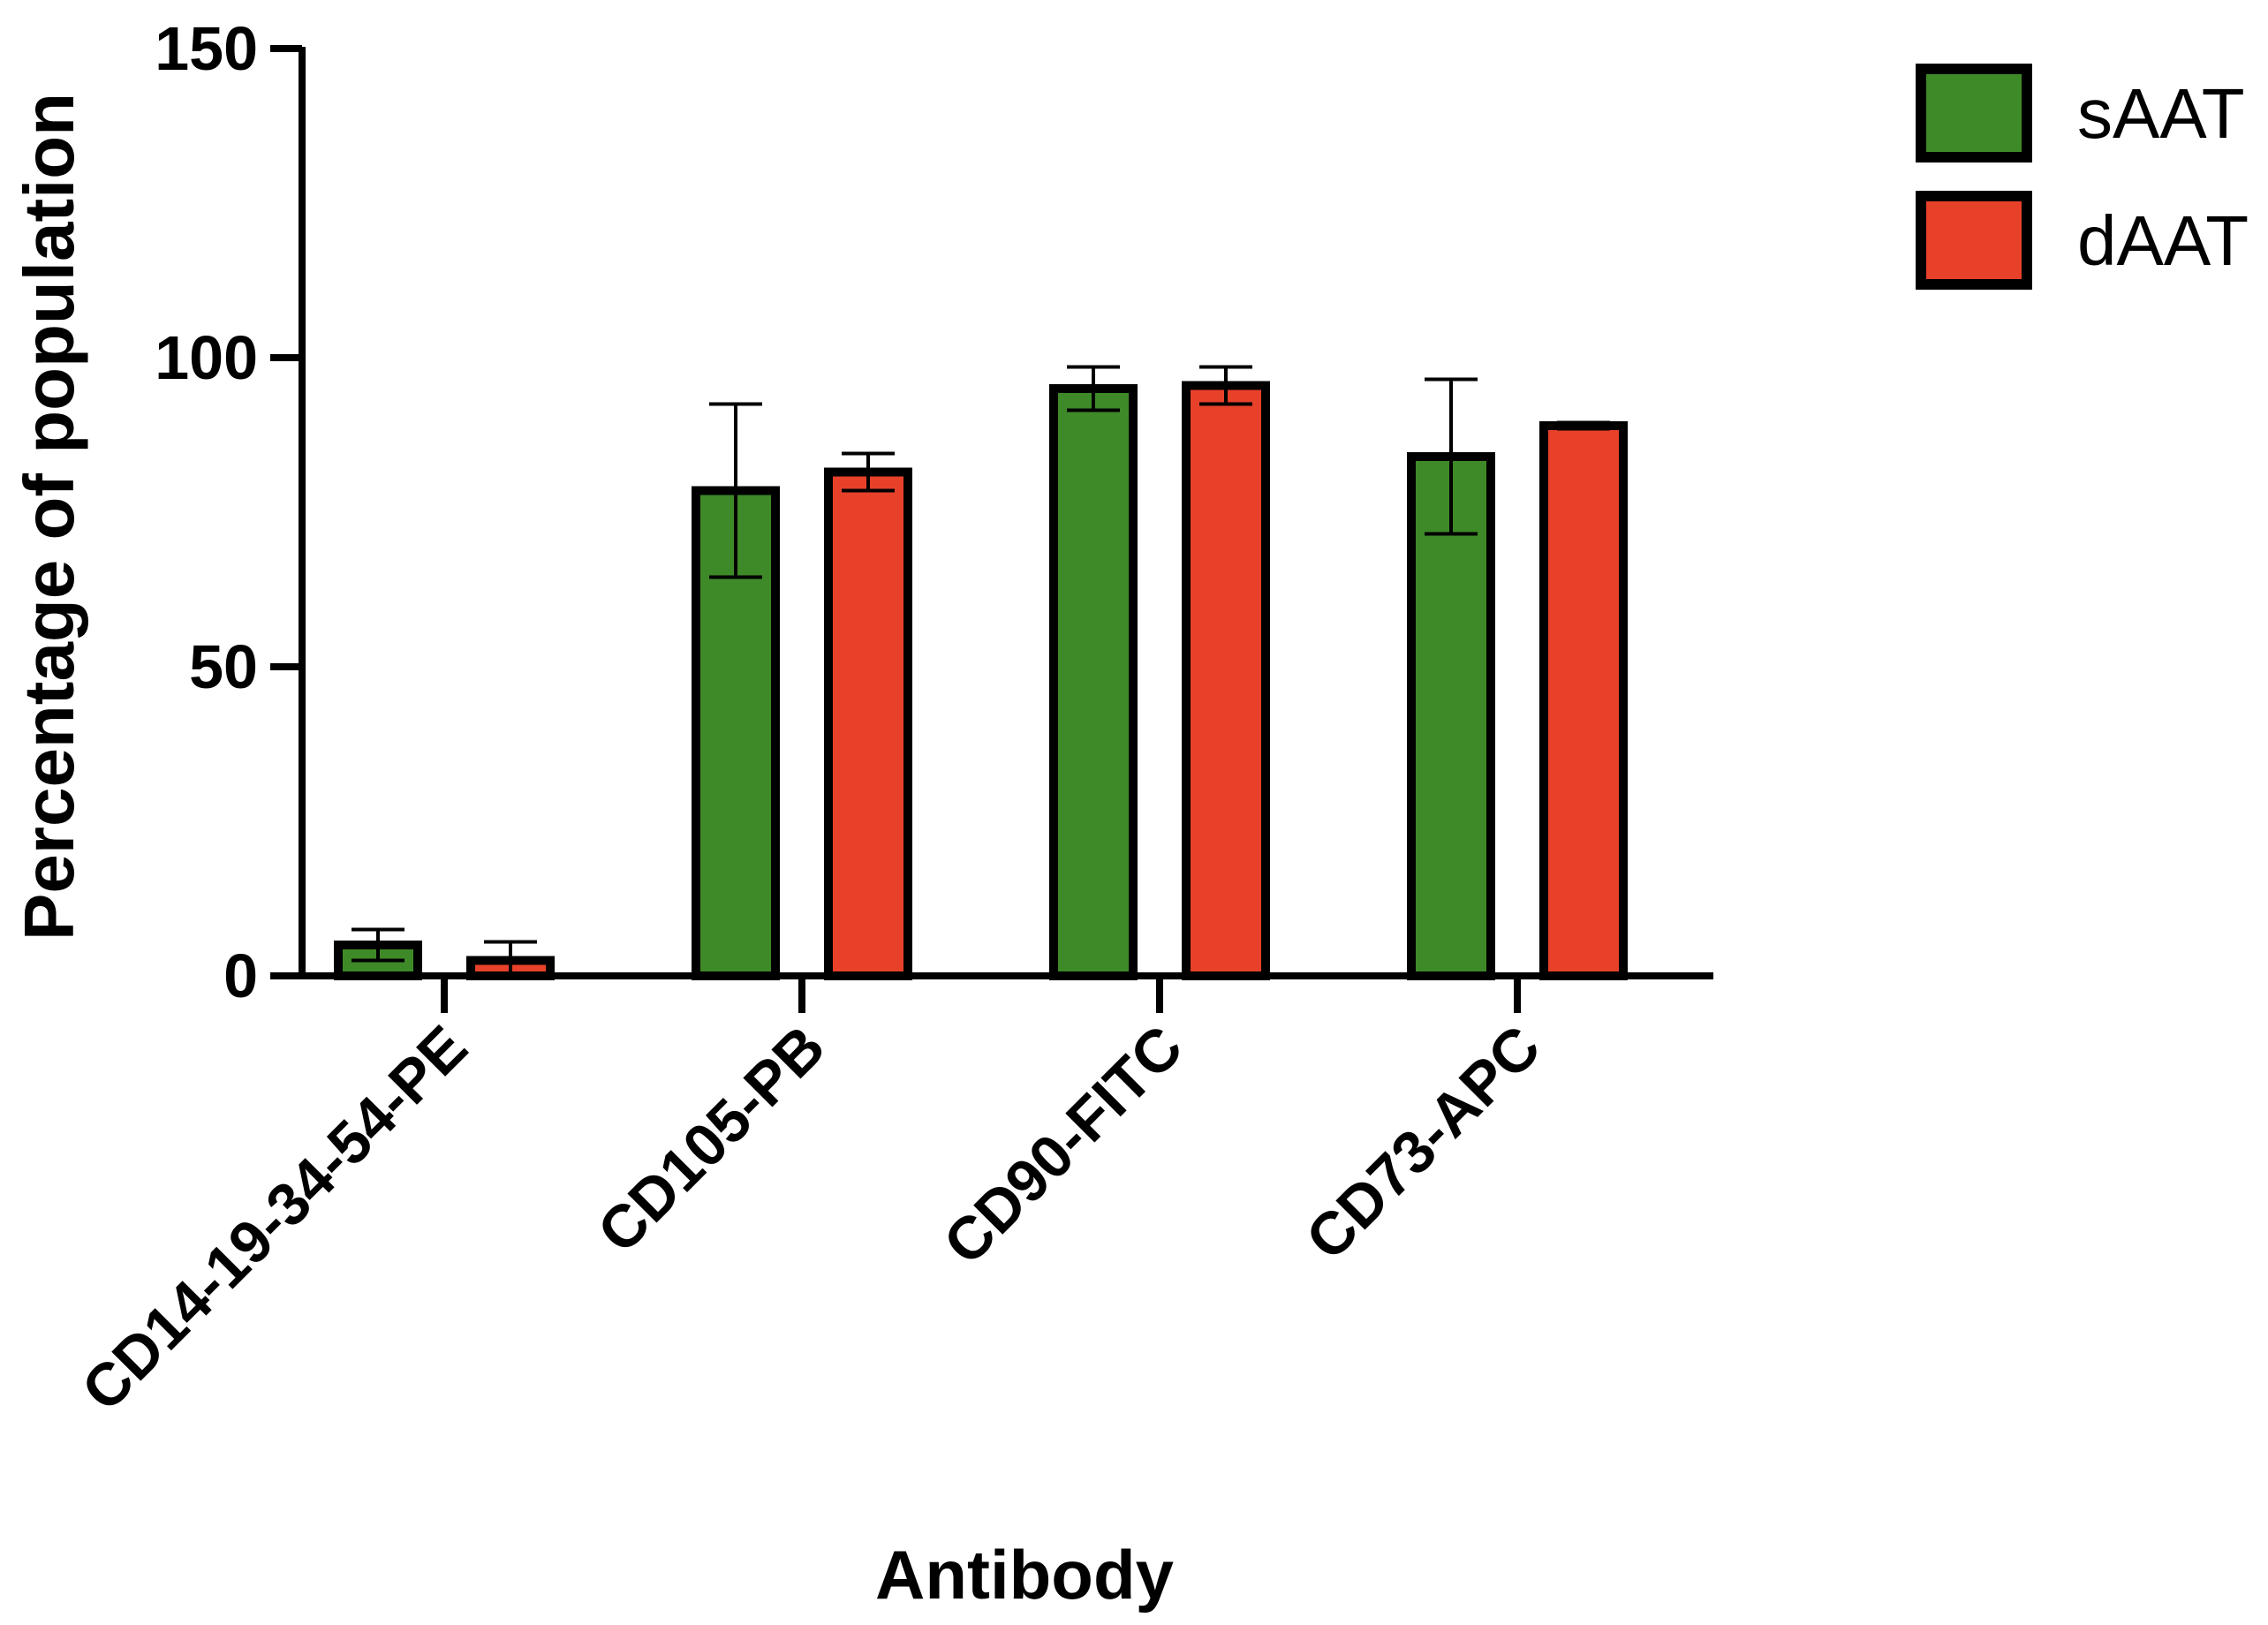 The width and height of the screenshot is (2268, 1625). I want to click on y-axis-label: Percentage of population, so click(49, 517).